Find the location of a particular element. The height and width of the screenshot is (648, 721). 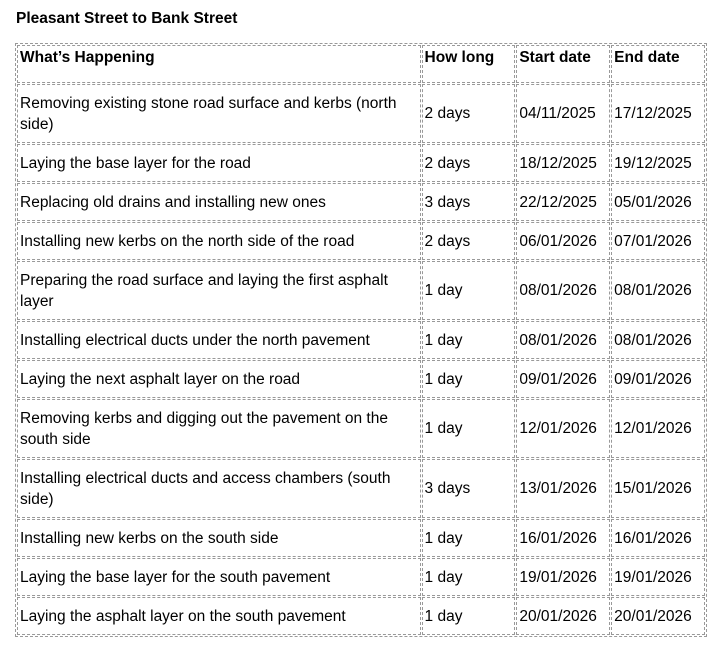

start-date-cell: 12/01/2026 is located at coordinates (563, 428).